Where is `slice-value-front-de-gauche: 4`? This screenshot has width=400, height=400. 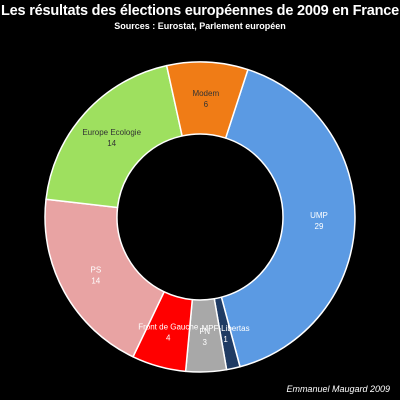
slice-value-front-de-gauche: 4 is located at coordinates (168, 338).